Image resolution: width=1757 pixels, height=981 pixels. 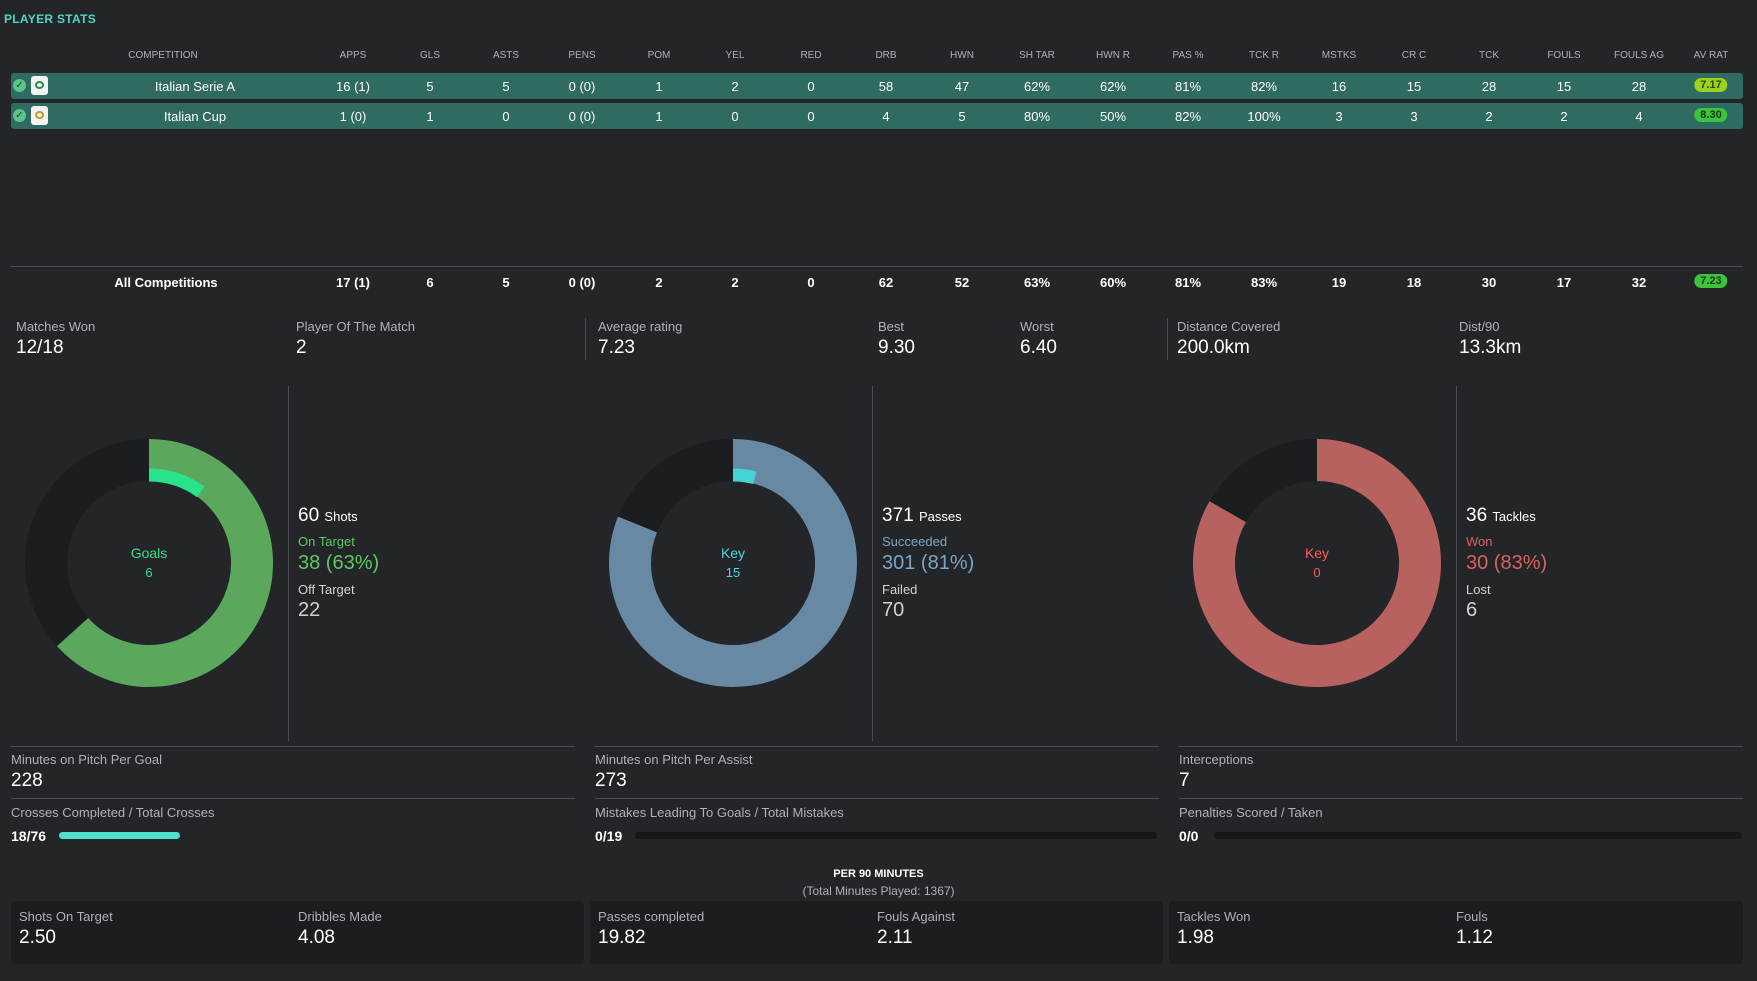 What do you see at coordinates (1489, 55) in the screenshot?
I see `column-header: TCK` at bounding box center [1489, 55].